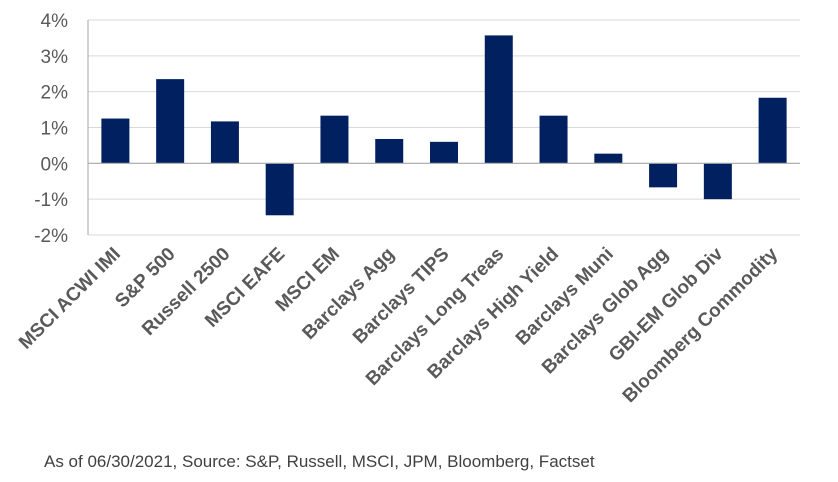 Image resolution: width=838 pixels, height=482 pixels. I want to click on y-tick-label: 4%, so click(55, 21).